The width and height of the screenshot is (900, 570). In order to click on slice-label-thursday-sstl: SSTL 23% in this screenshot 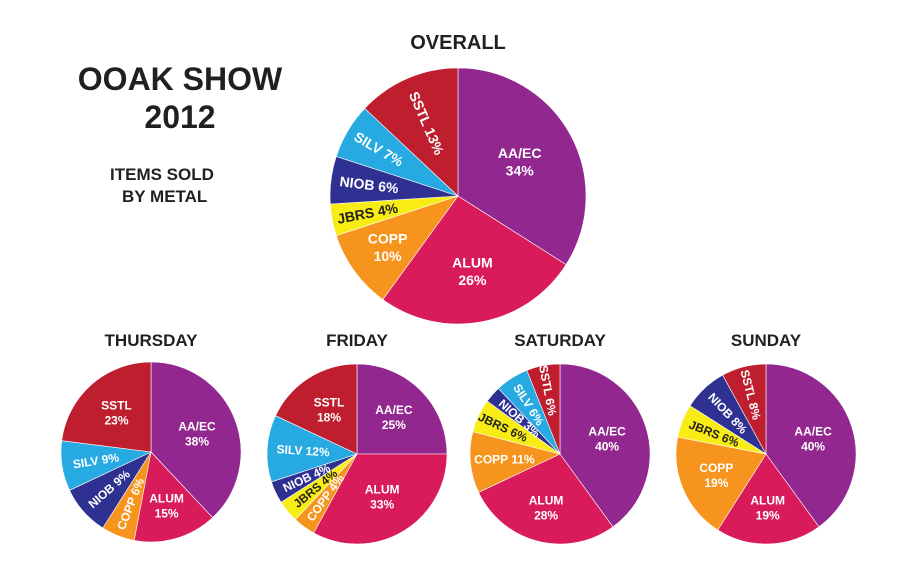, I will do `click(116, 413)`.